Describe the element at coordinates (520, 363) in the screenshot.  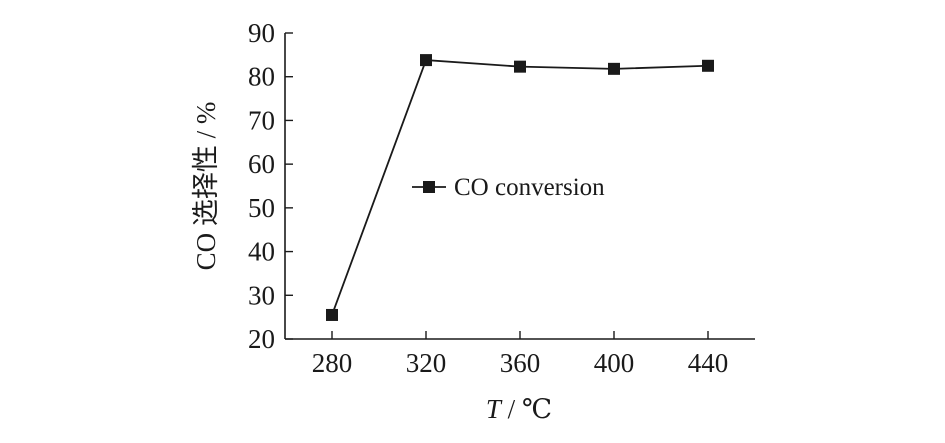
I see `x-tick-label-2: 360` at that location.